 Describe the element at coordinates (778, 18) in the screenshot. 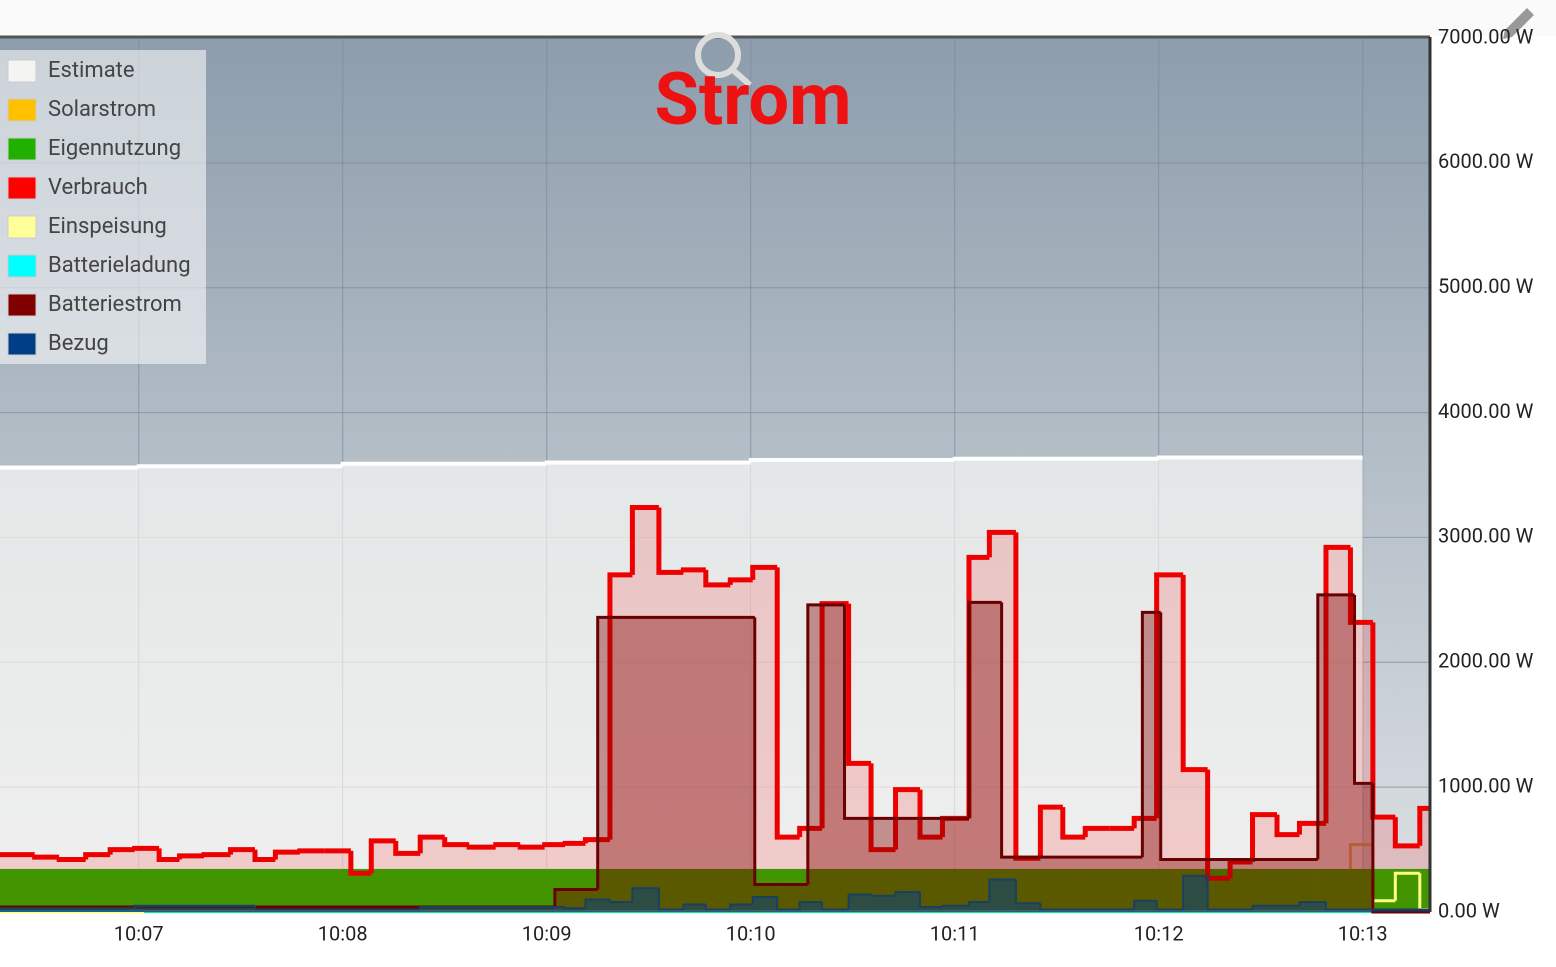

I see `top-bar` at that location.